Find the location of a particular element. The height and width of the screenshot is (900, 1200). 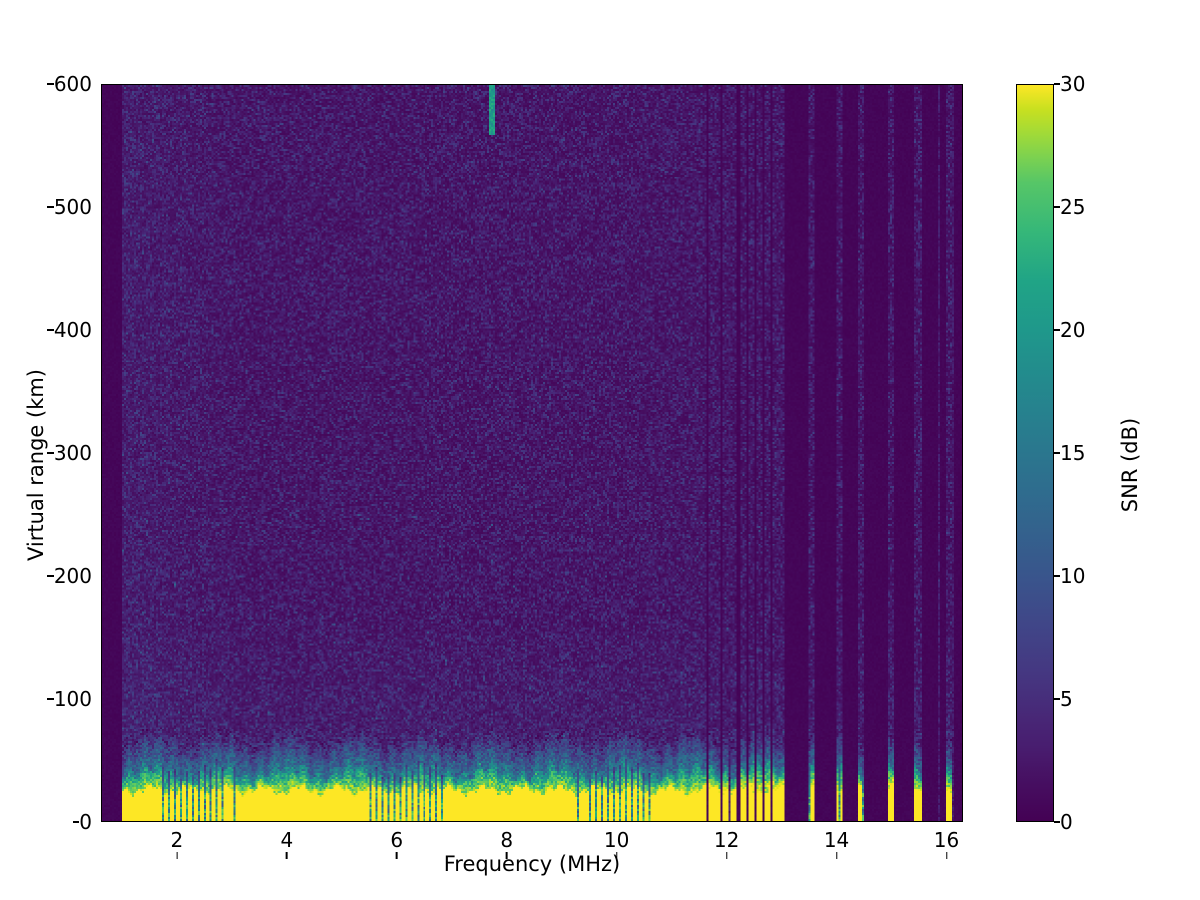

colorbar-tick-label: 5 is located at coordinates (1063, 699).